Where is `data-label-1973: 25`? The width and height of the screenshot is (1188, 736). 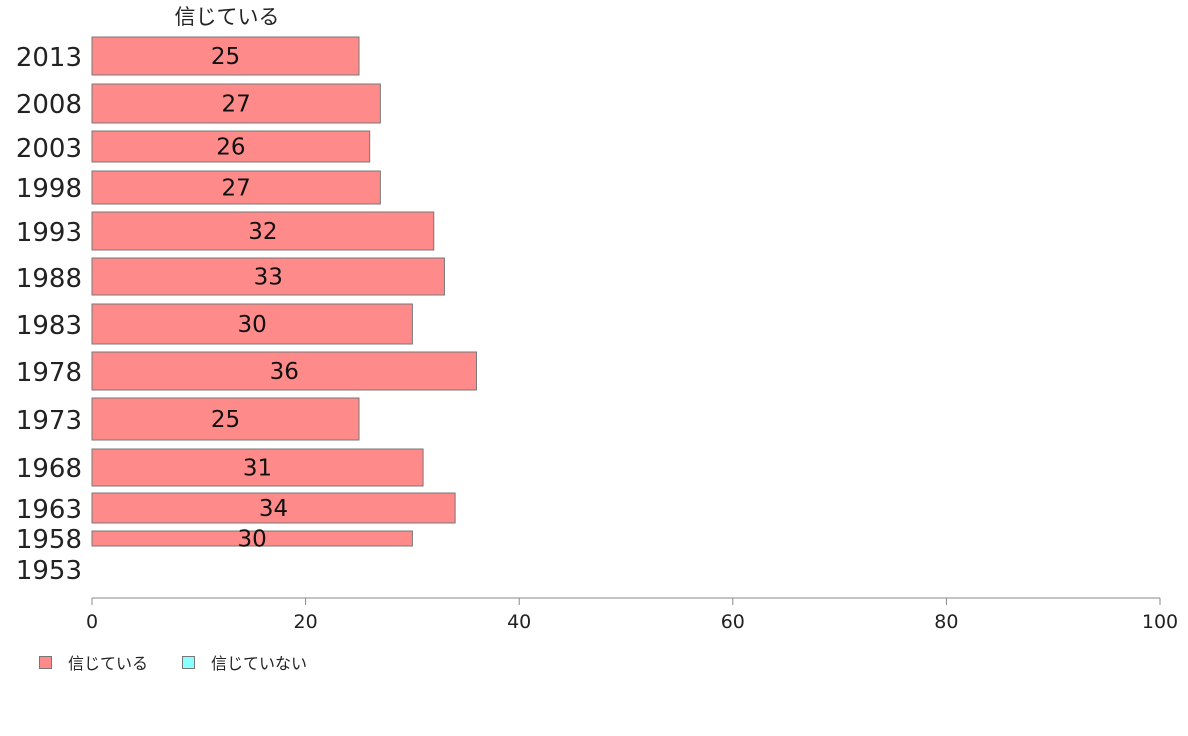 data-label-1973: 25 is located at coordinates (225, 420).